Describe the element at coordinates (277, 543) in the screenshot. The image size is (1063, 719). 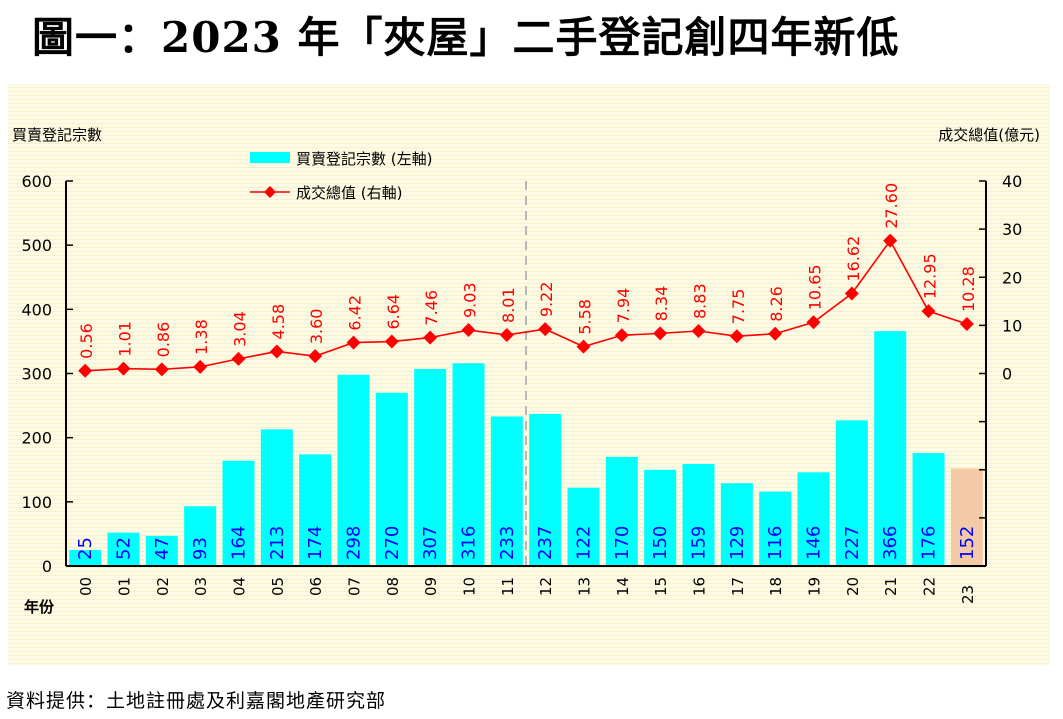
I see `bar-value-label-05: 213` at that location.